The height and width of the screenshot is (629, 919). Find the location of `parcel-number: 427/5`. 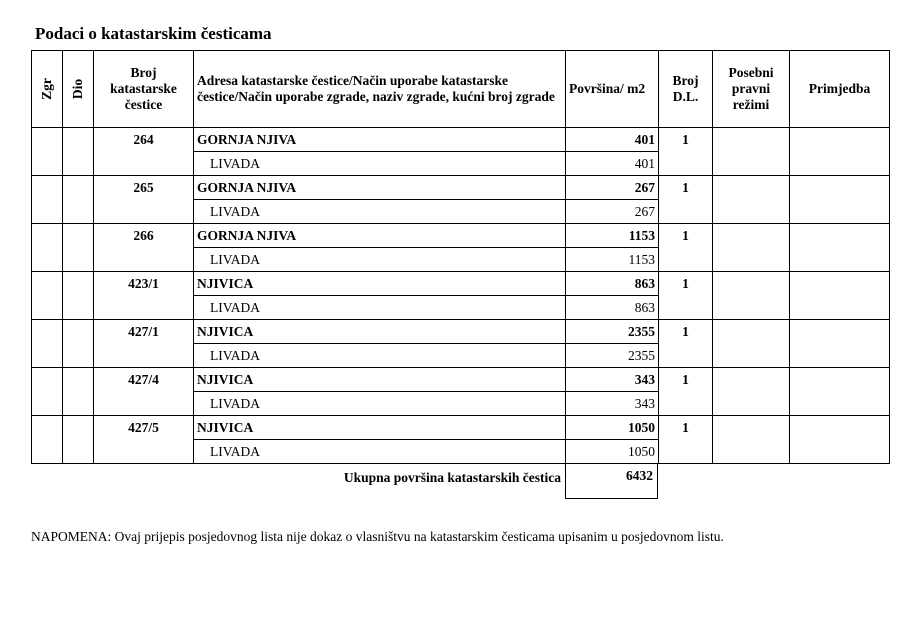

parcel-number: 427/5 is located at coordinates (143, 439).